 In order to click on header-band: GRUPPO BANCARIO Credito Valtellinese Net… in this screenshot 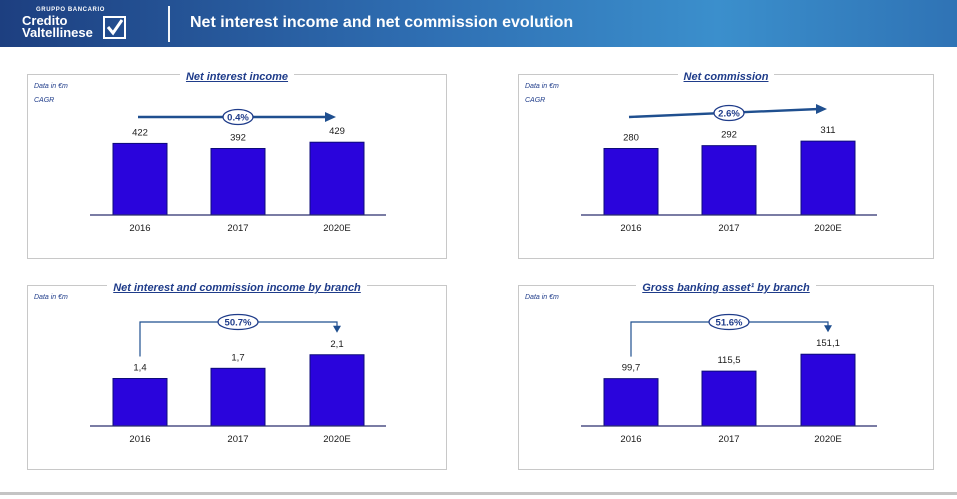, I will do `click(478, 23)`.